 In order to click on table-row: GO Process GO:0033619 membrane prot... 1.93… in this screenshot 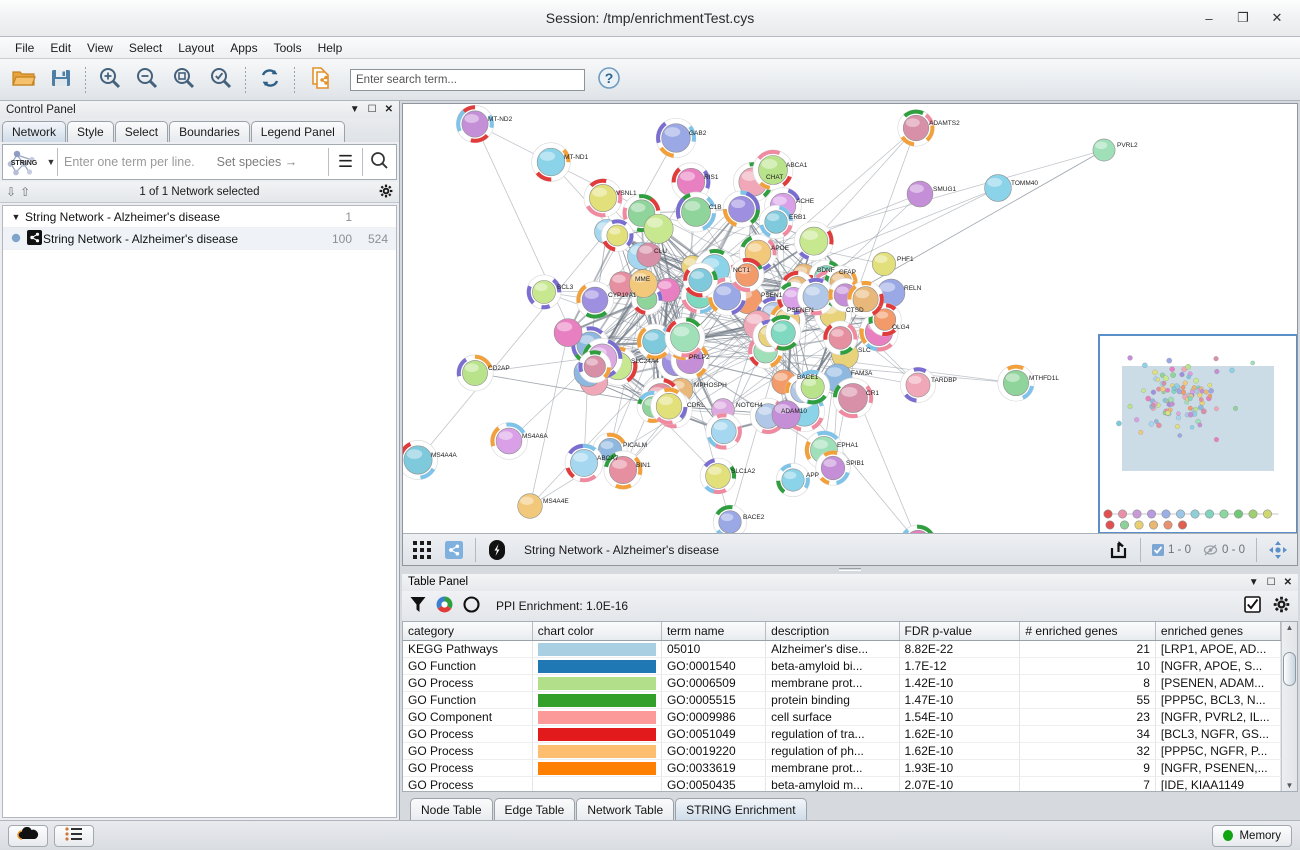, I will do `click(842, 768)`.